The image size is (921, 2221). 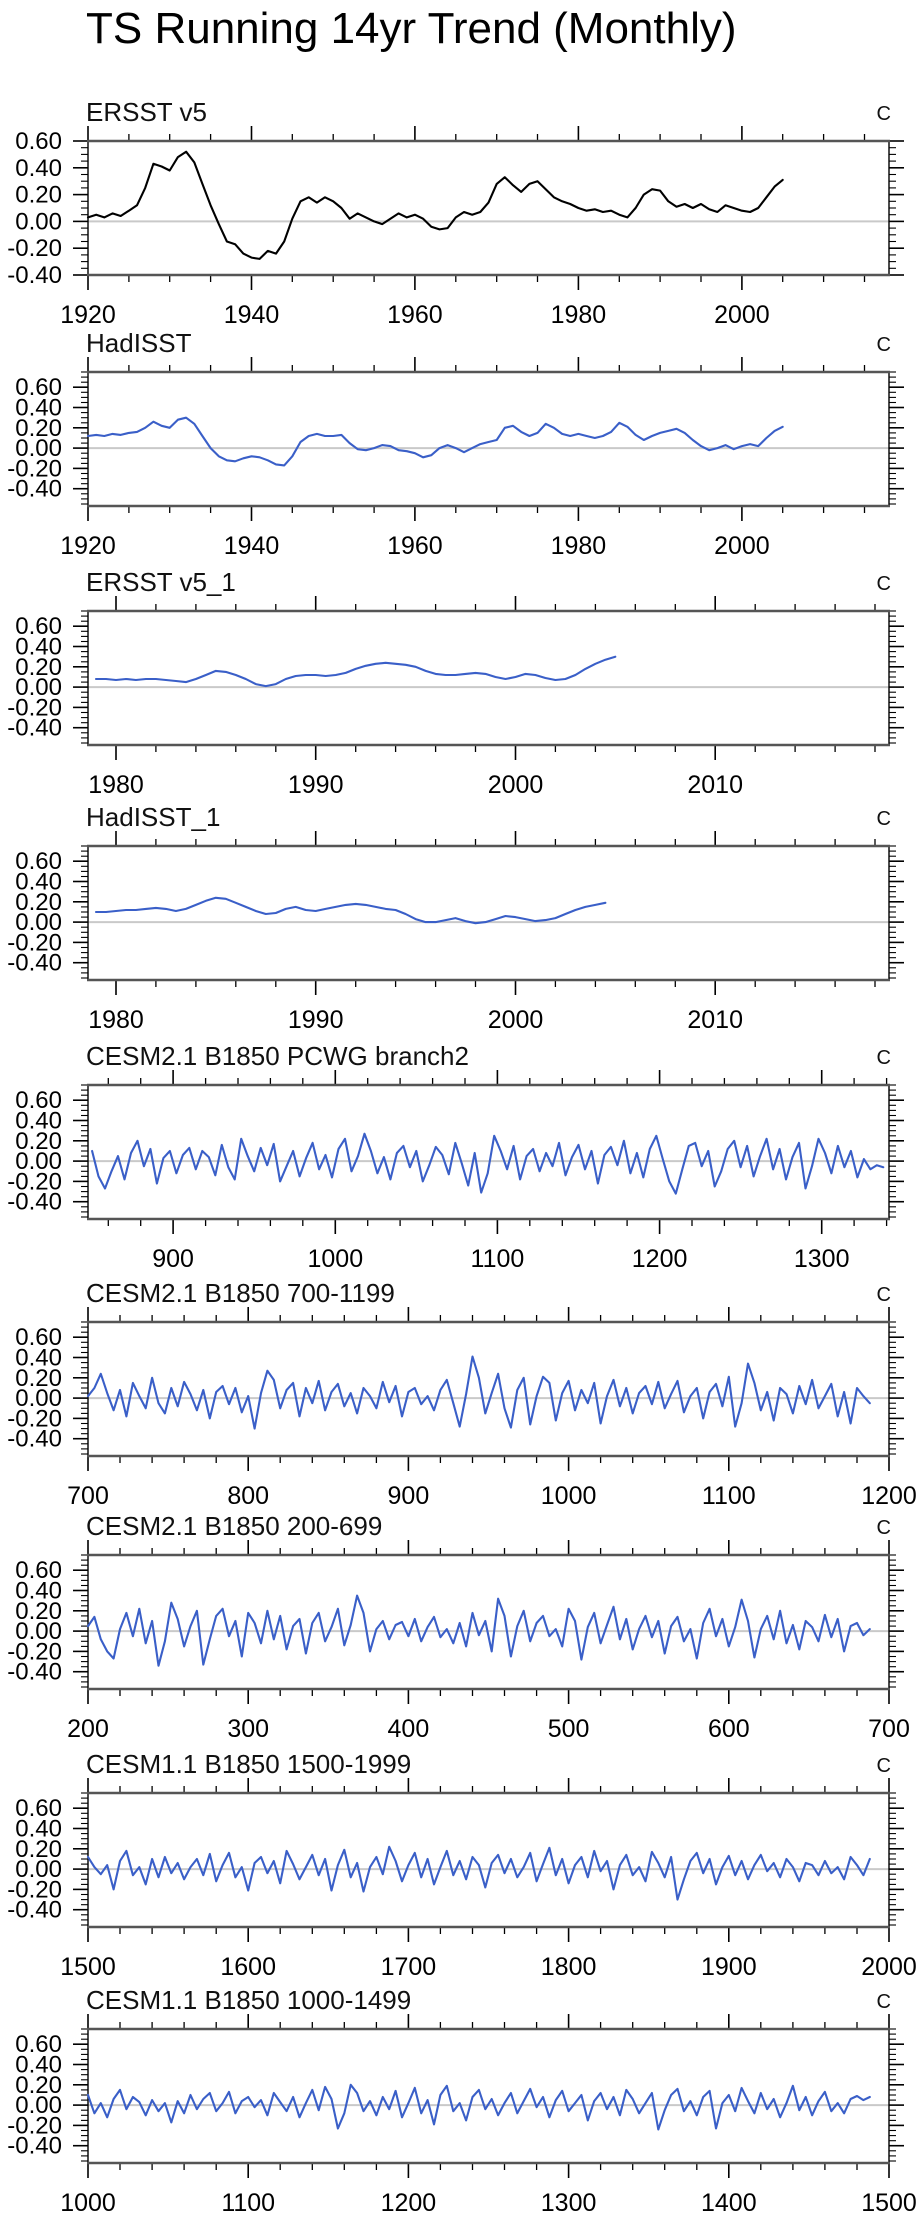 I want to click on svg-text: 200, so click(x=88, y=1729).